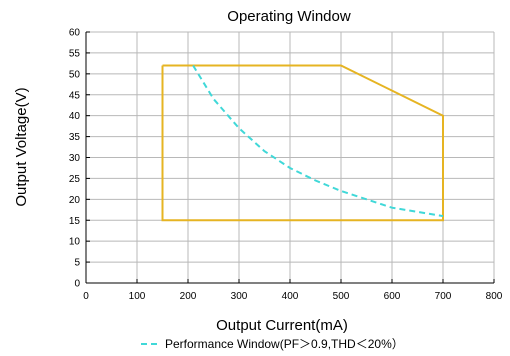  I want to click on chart-title: Operating Window, so click(289, 16).